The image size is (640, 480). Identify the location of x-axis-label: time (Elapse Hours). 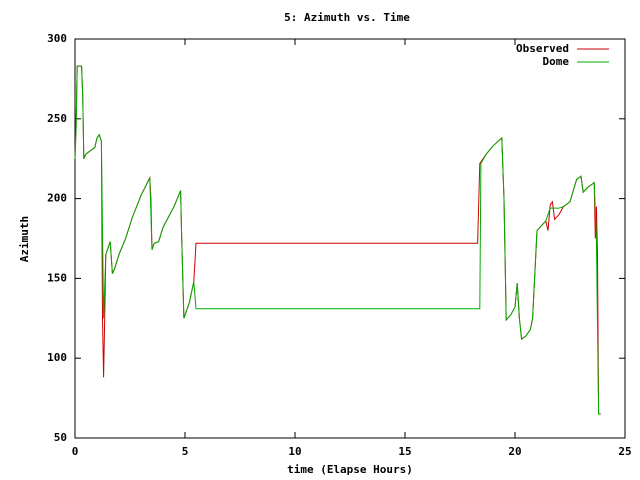
(350, 469).